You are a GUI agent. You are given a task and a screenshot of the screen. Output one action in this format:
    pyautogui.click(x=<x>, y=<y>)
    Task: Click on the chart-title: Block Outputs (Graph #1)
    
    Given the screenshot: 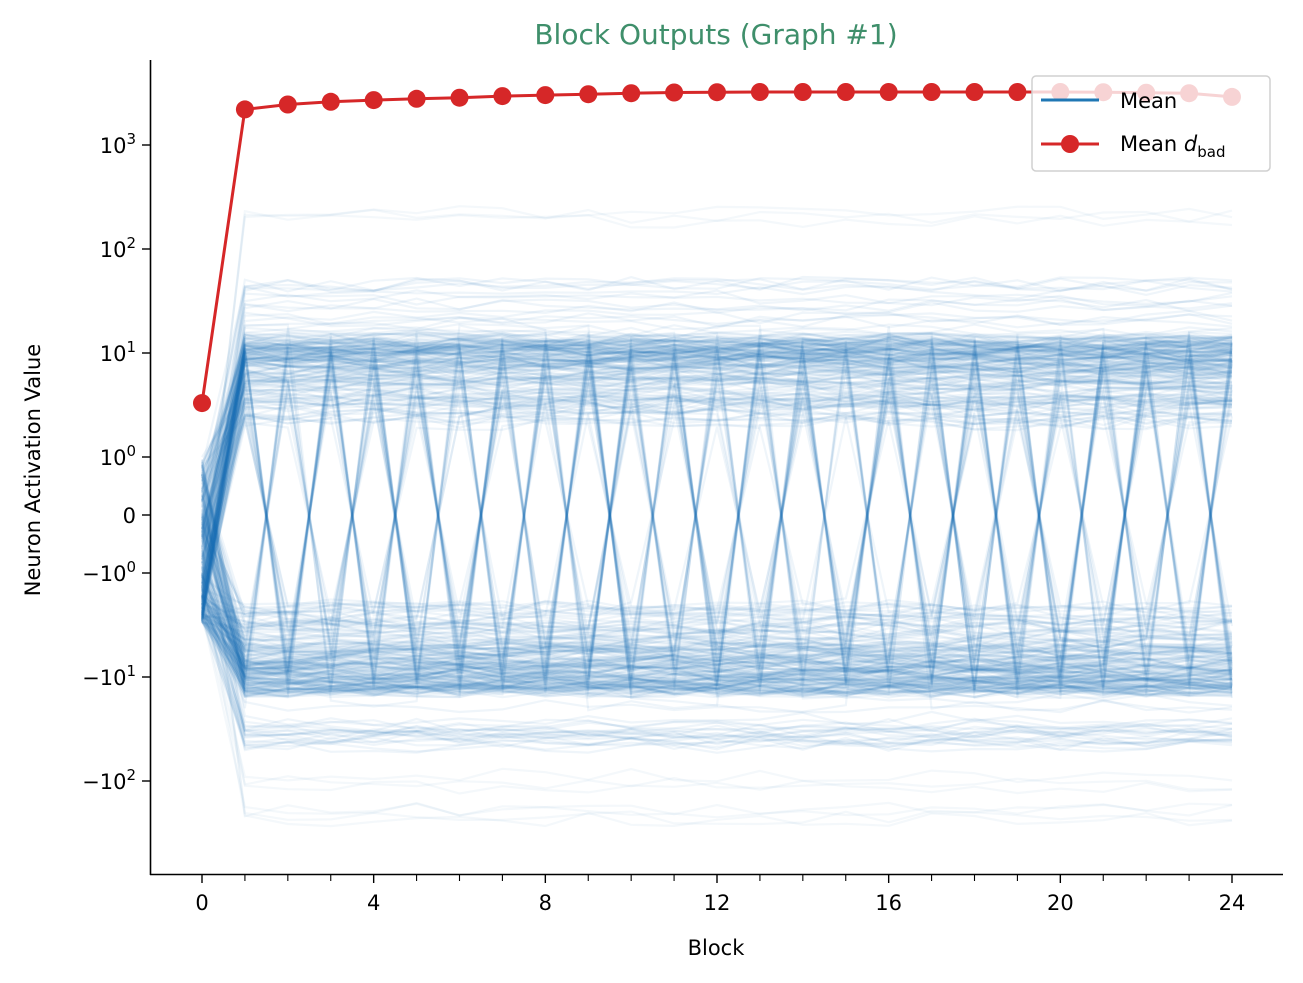 What is the action you would take?
    pyautogui.click(x=715, y=34)
    